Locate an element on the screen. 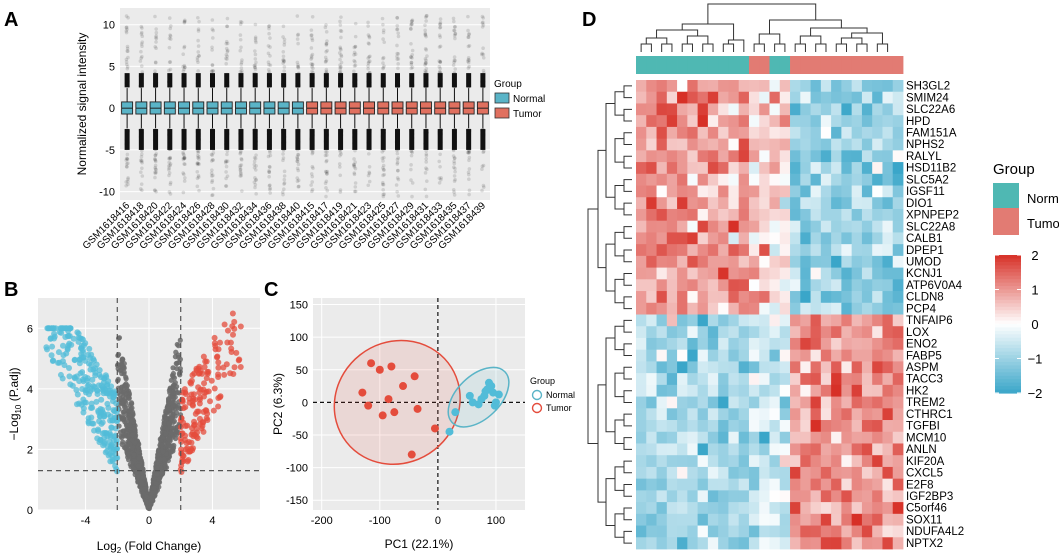 The height and width of the screenshot is (555, 1059). panel-a-dense-upper is located at coordinates (269, 80).